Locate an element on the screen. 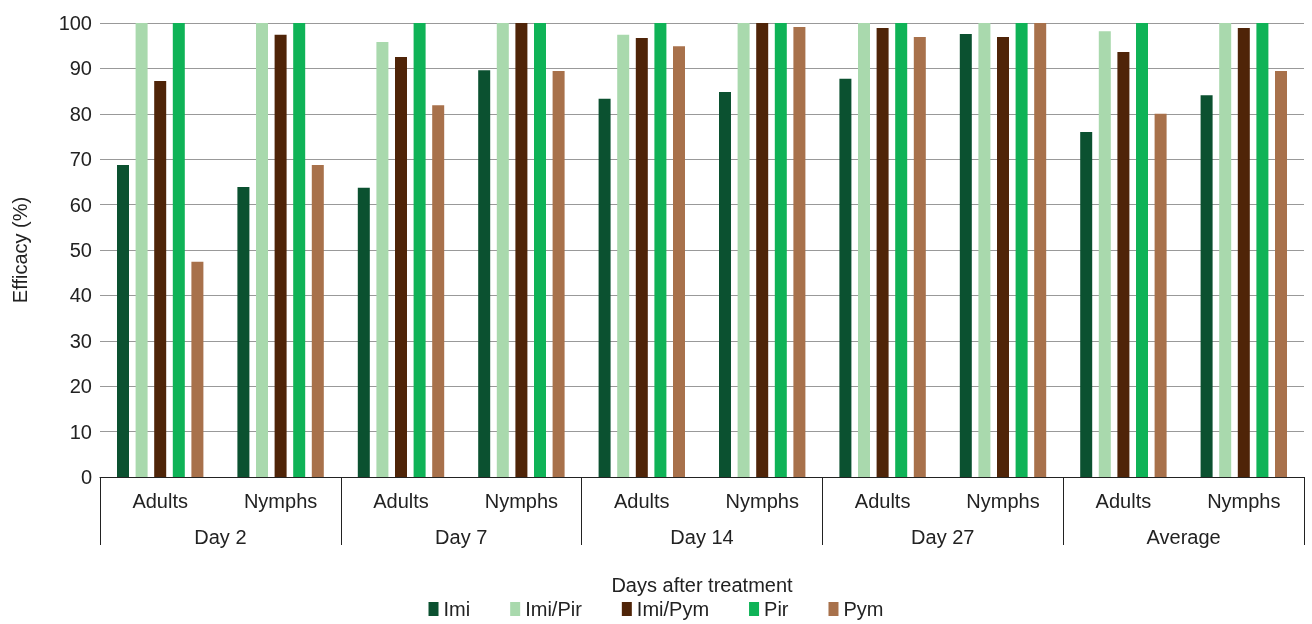 The width and height of the screenshot is (1312, 624). y-tick-label: 90 is located at coordinates (80, 68).